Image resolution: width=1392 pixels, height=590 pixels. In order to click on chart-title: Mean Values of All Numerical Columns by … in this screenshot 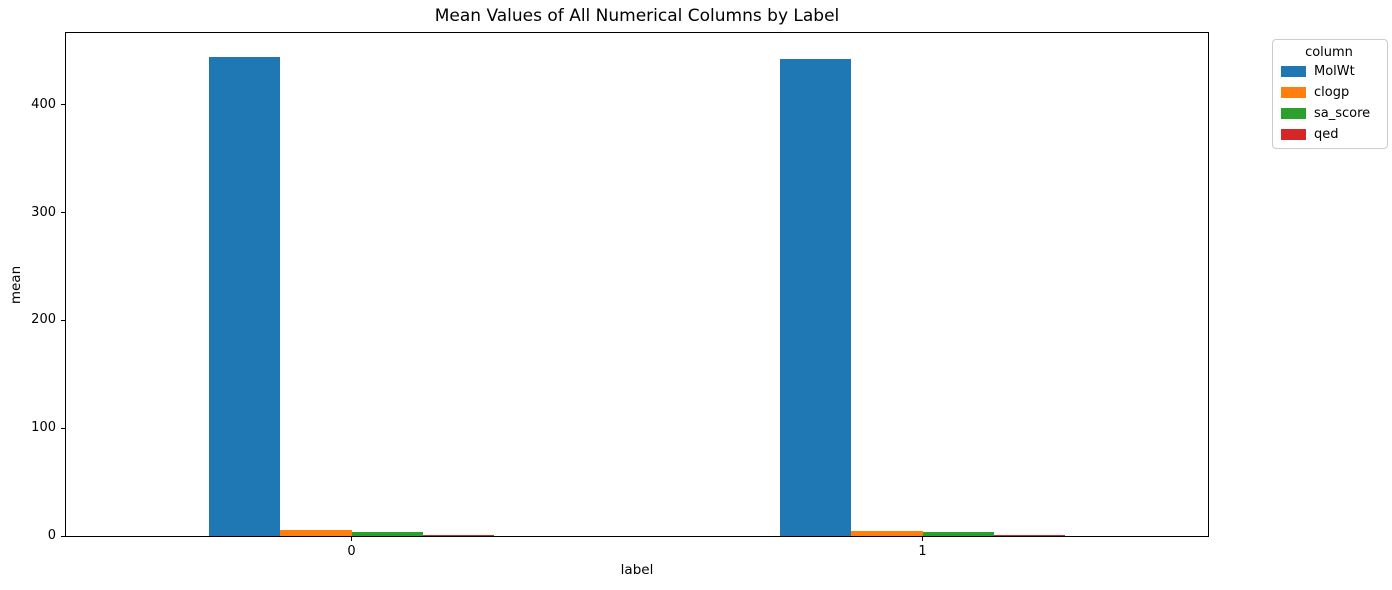, I will do `click(637, 16)`.